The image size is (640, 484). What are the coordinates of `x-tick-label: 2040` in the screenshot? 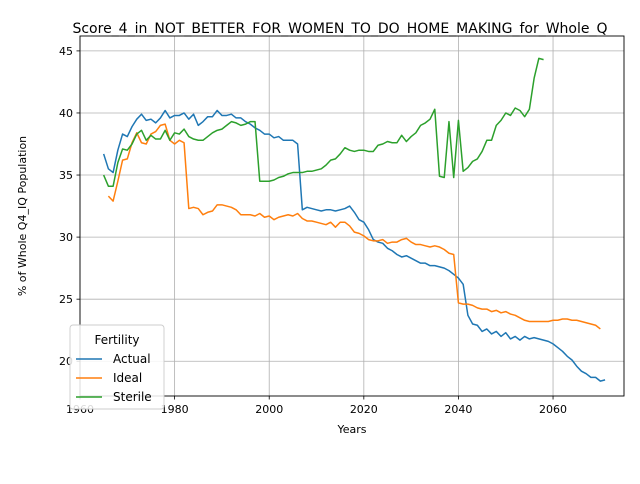 It's located at (458, 409).